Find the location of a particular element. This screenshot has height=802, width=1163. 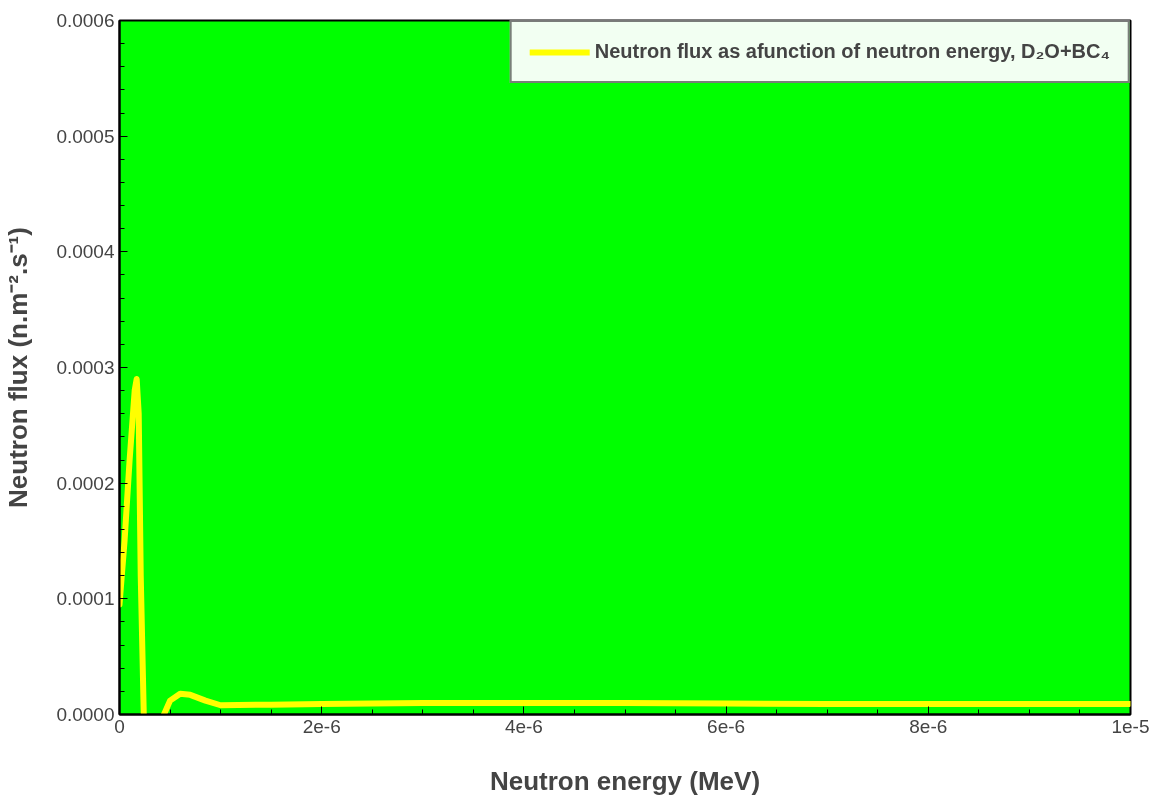

y-tick-label: 0.0002 is located at coordinates (85, 483).